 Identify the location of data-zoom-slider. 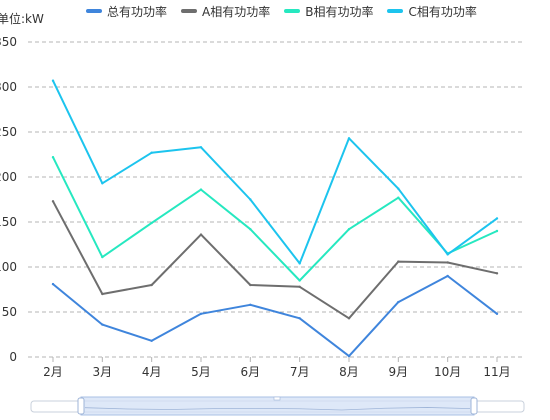
(277, 406).